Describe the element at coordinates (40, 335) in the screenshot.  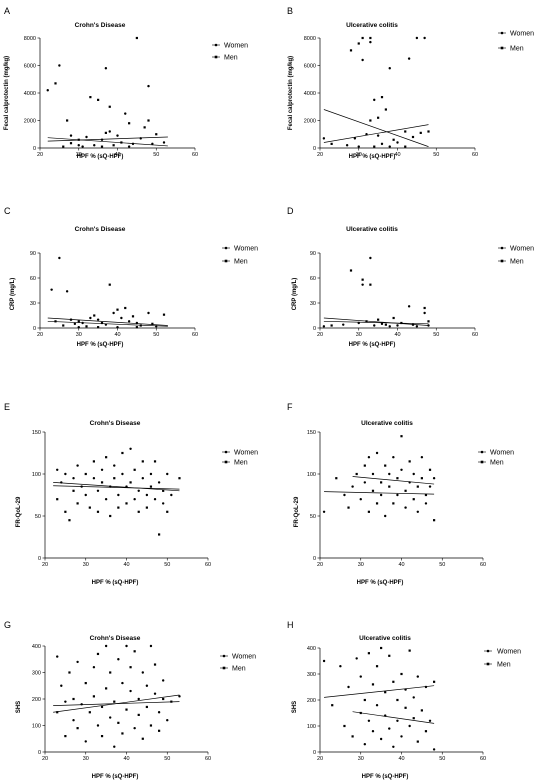
I see `x-tick-label: 20` at that location.